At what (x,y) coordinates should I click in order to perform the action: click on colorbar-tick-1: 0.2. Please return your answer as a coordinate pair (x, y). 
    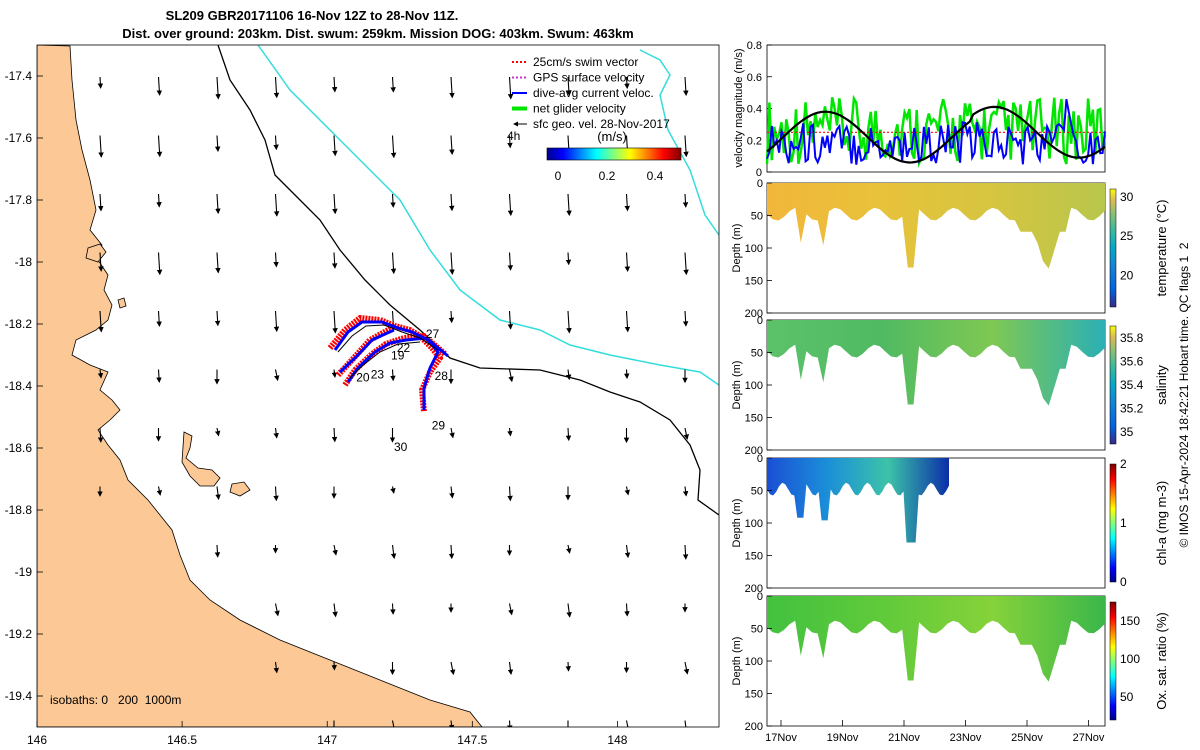
    Looking at the image, I should click on (607, 176).